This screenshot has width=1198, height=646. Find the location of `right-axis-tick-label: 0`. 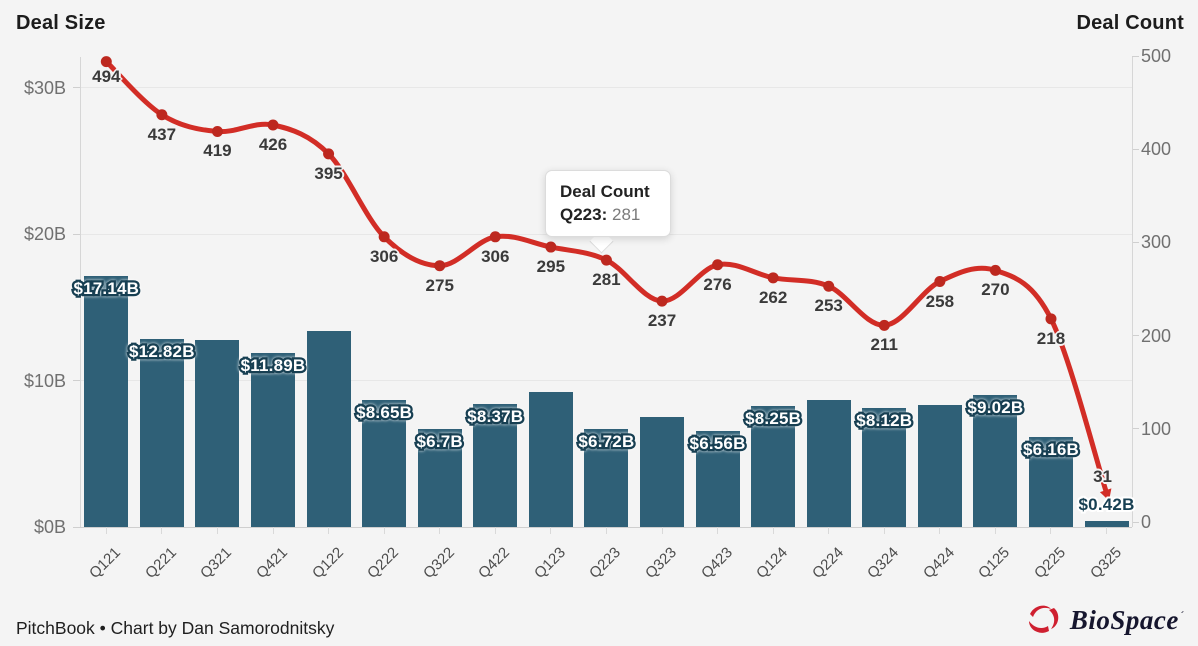

right-axis-tick-label: 0 is located at coordinates (1146, 522).